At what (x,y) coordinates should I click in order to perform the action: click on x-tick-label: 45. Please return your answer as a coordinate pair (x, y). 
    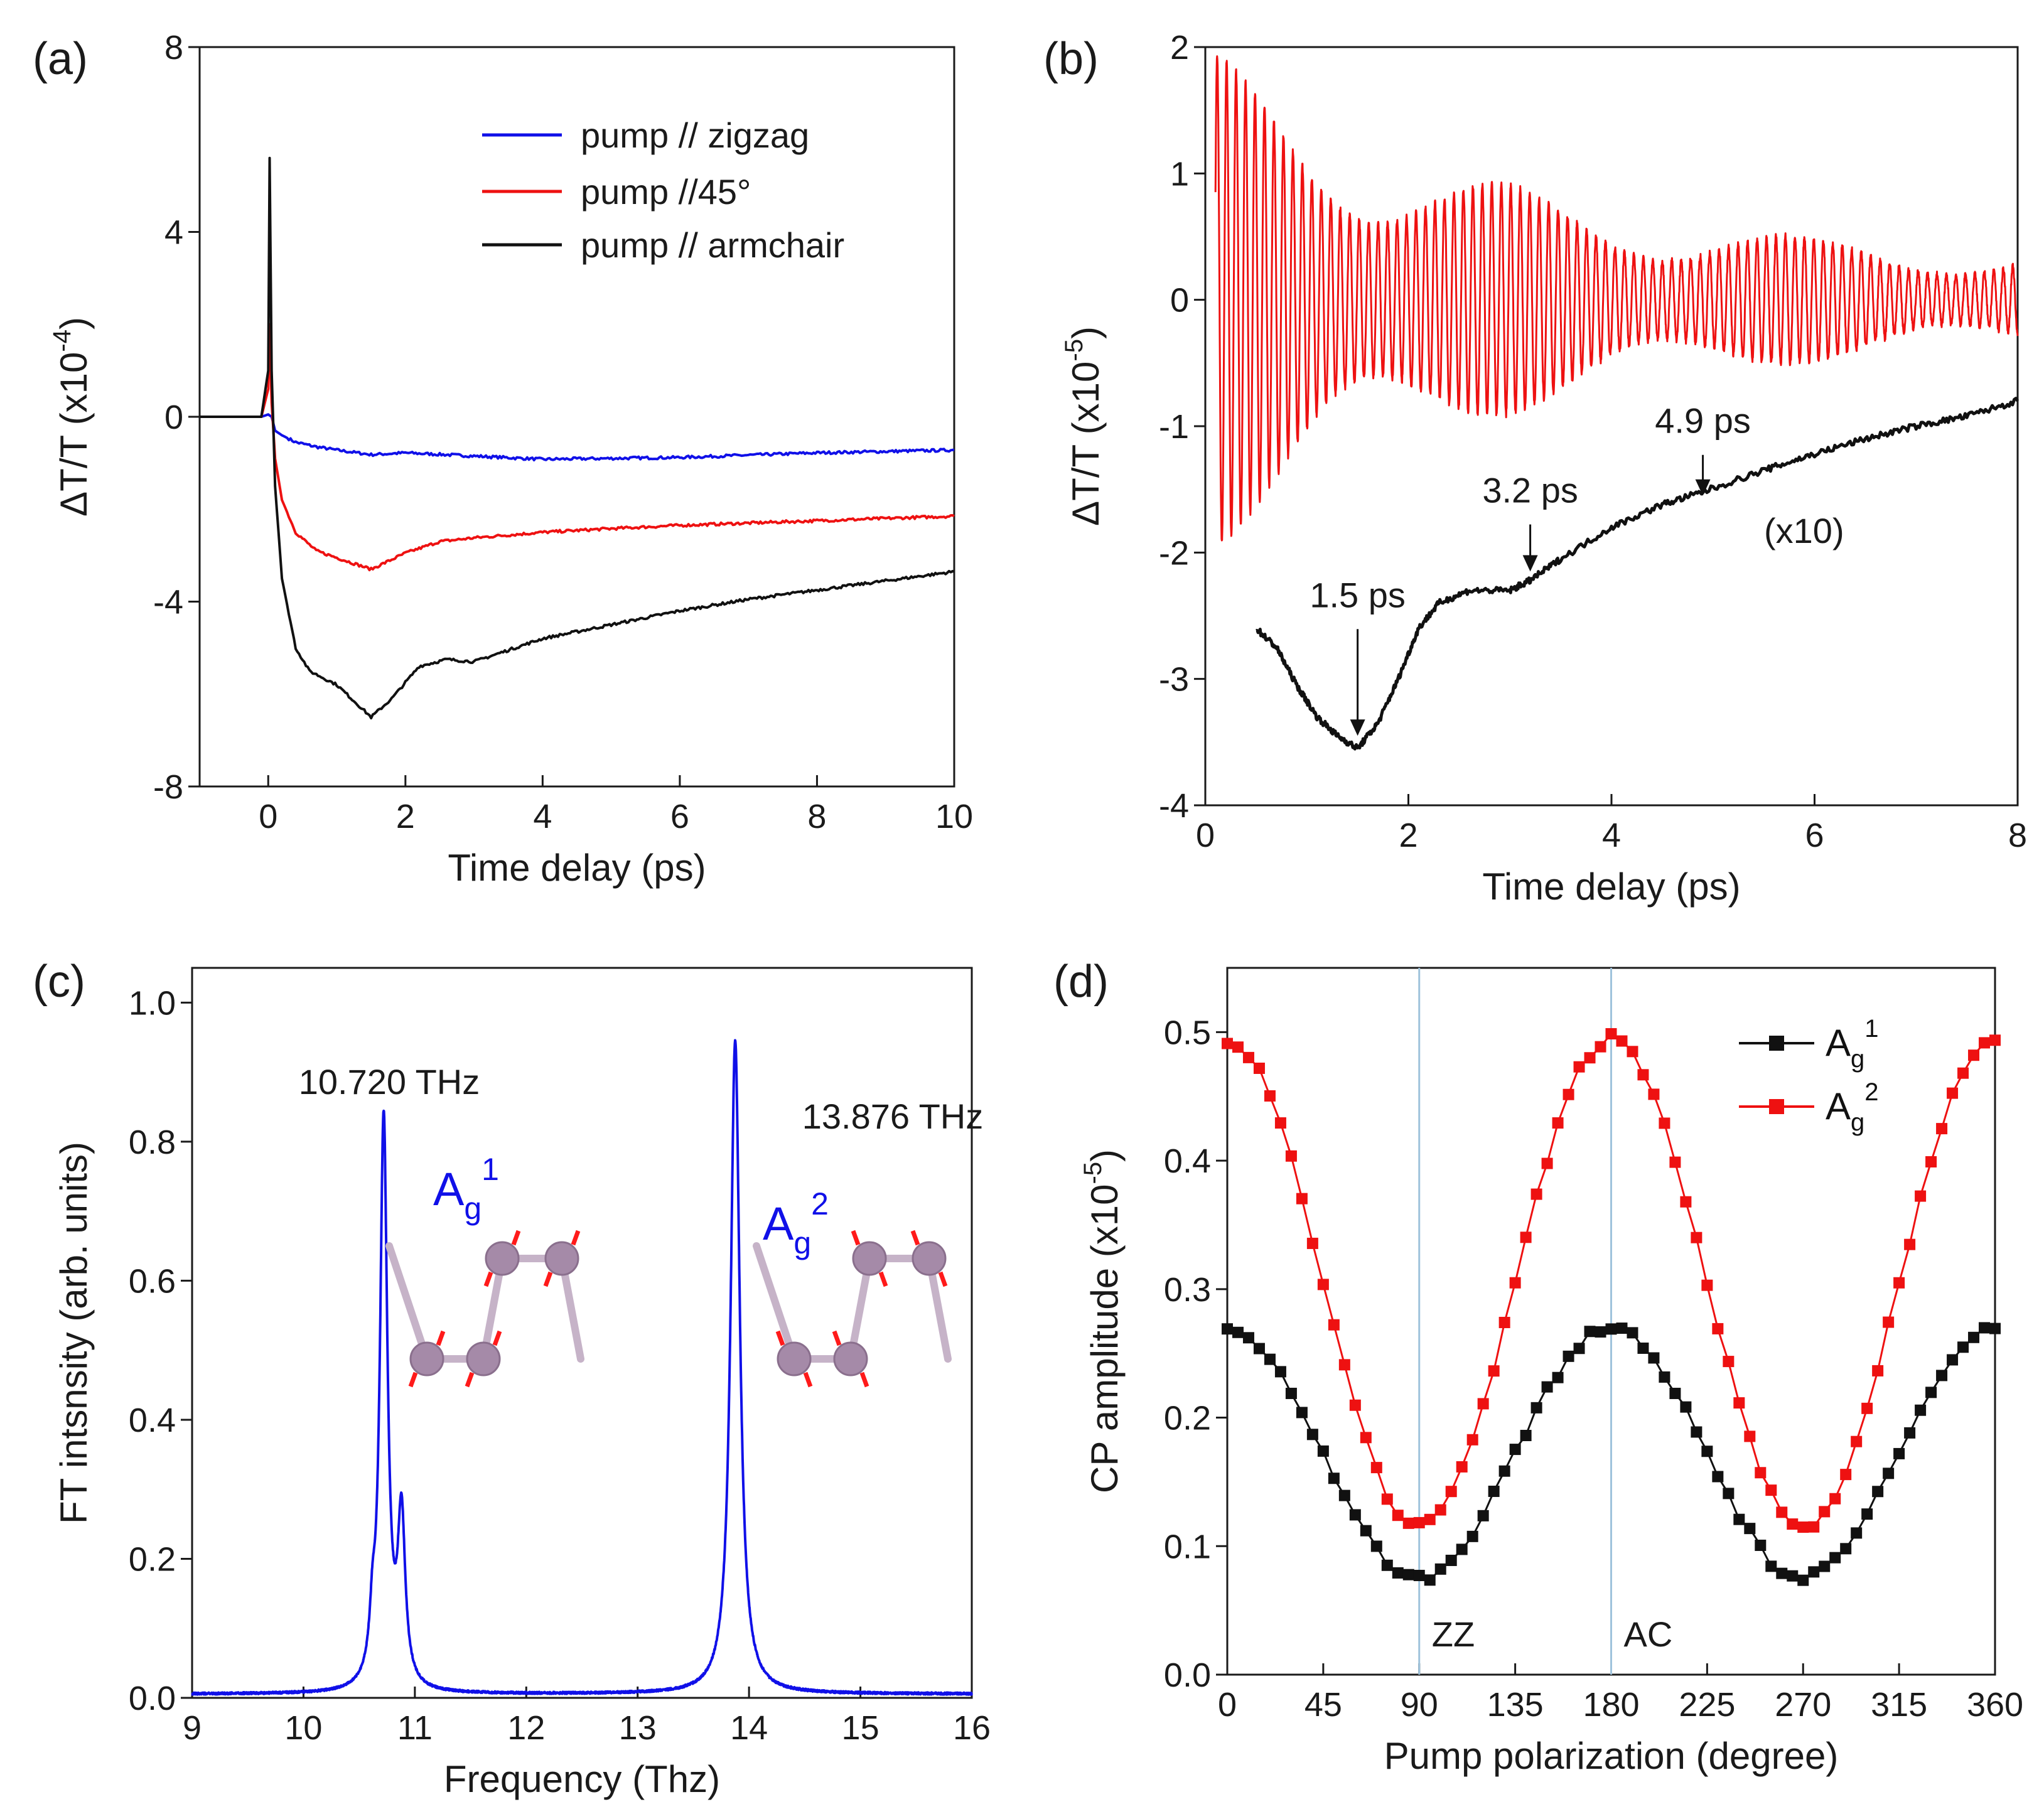
    Looking at the image, I should click on (1323, 1705).